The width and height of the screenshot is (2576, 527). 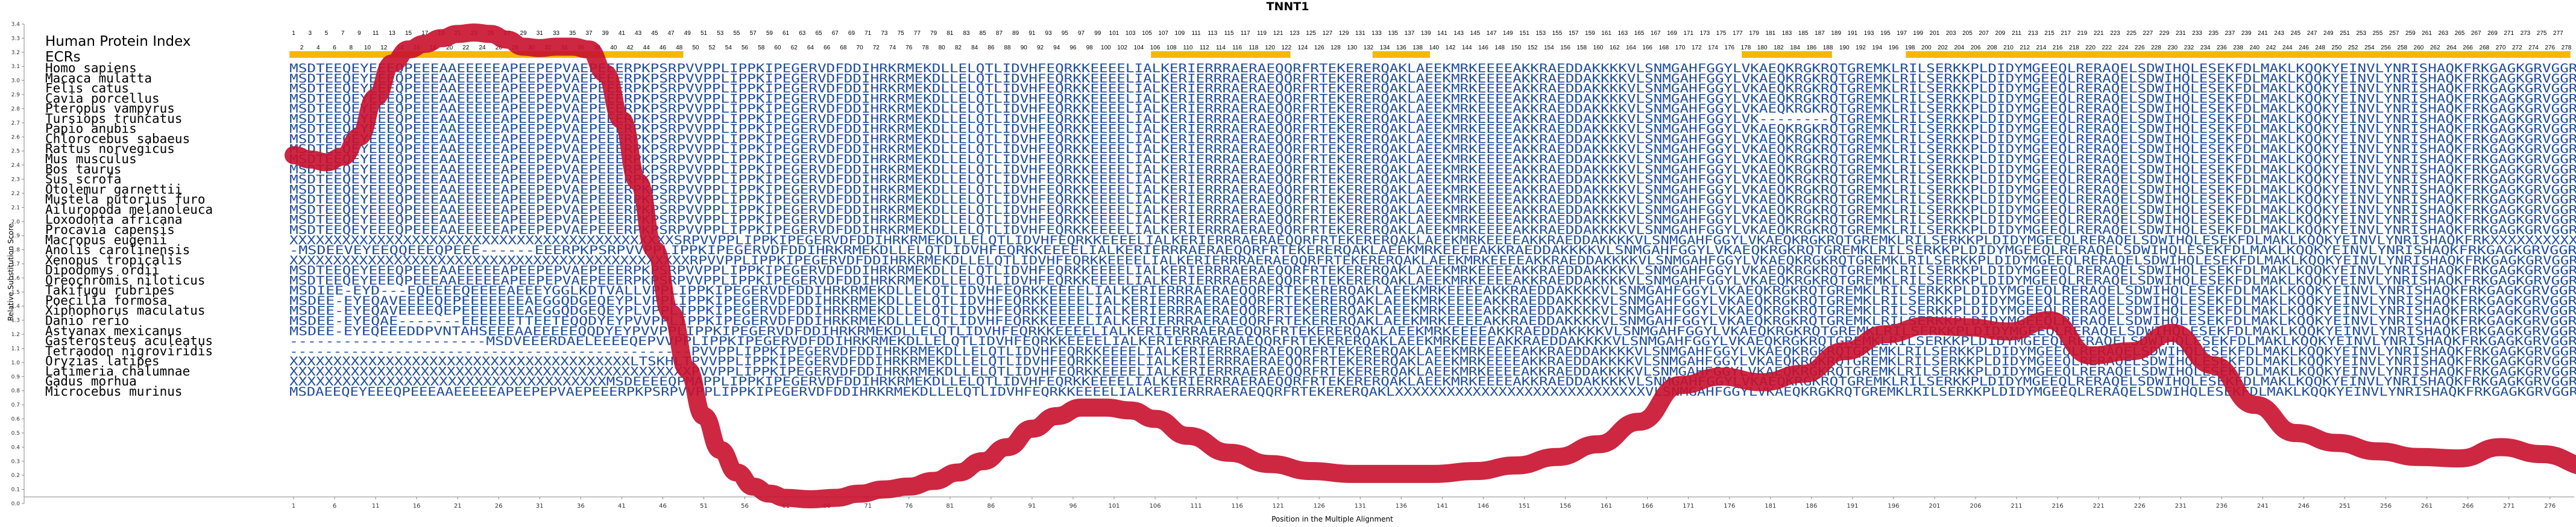 I want to click on index-number: 144, so click(x=1467, y=48).